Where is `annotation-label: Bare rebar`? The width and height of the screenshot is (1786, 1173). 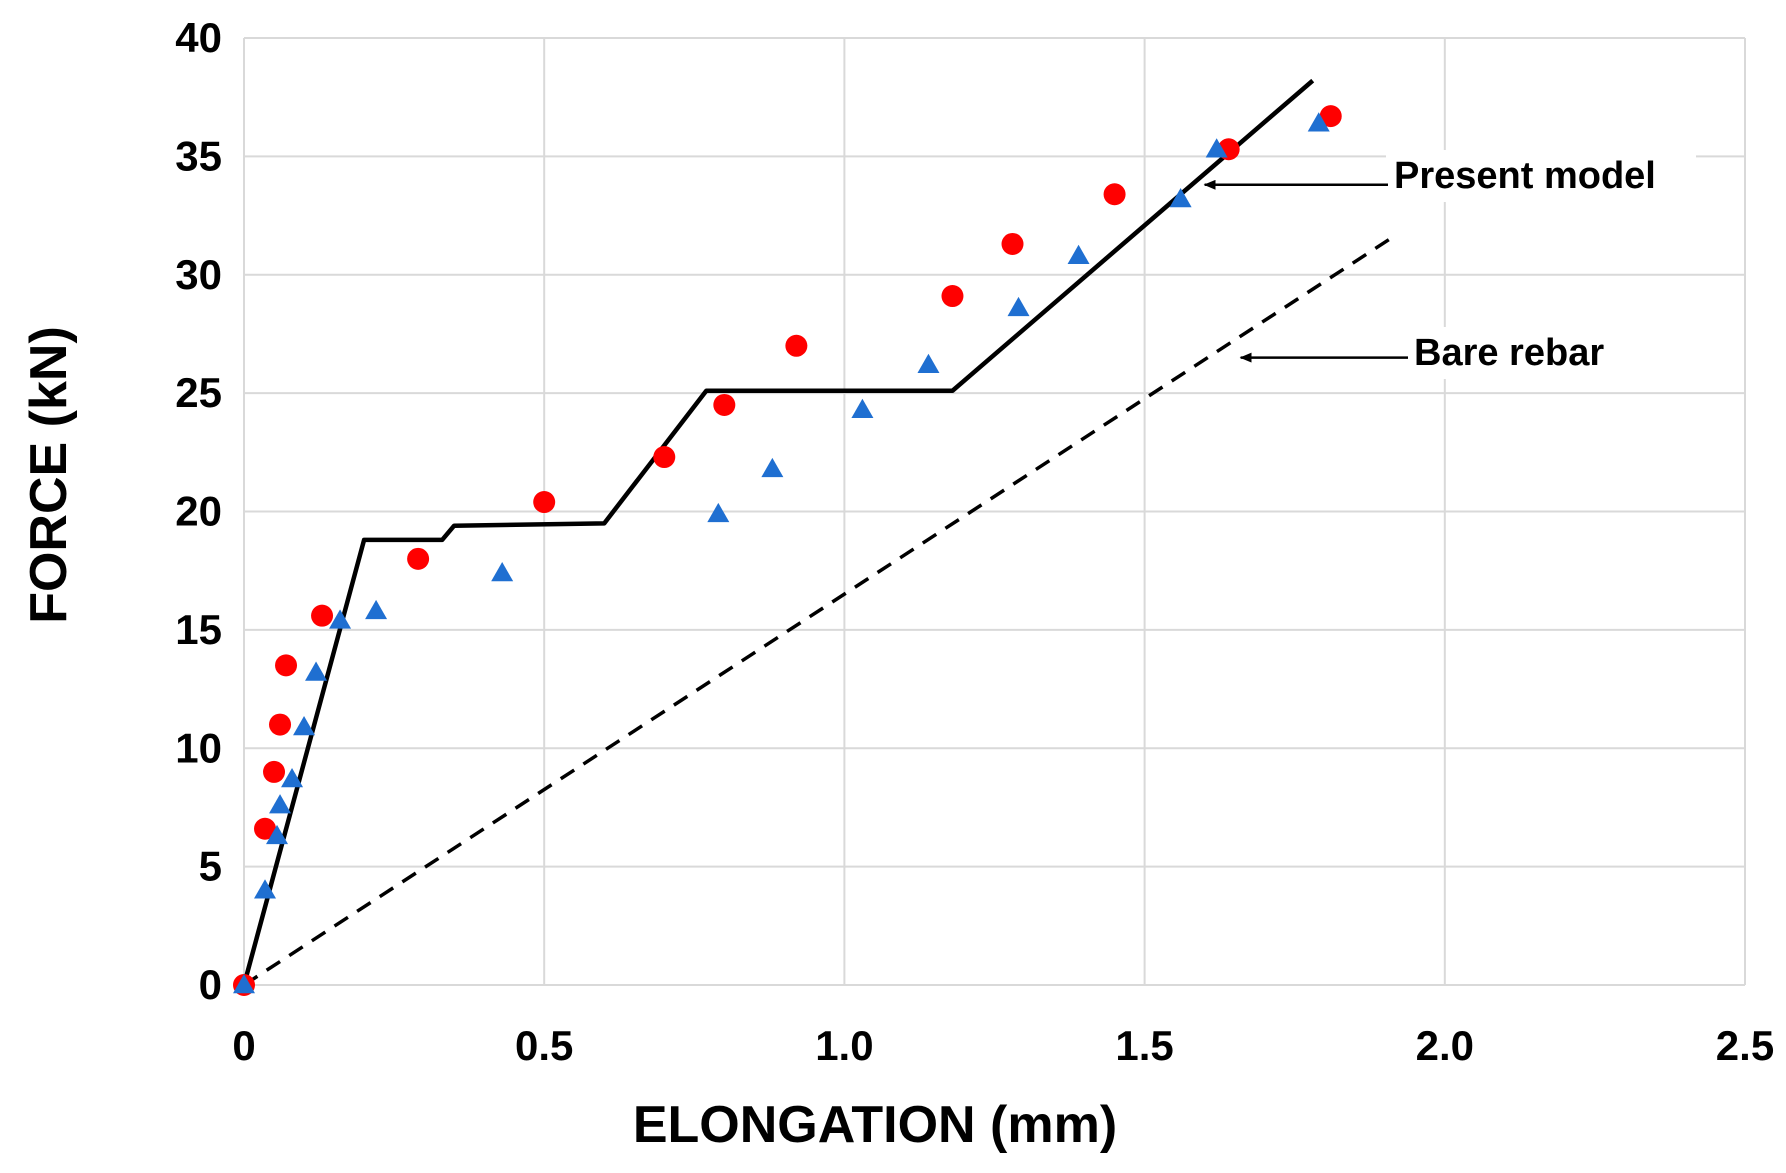
annotation-label: Bare rebar is located at coordinates (1509, 353).